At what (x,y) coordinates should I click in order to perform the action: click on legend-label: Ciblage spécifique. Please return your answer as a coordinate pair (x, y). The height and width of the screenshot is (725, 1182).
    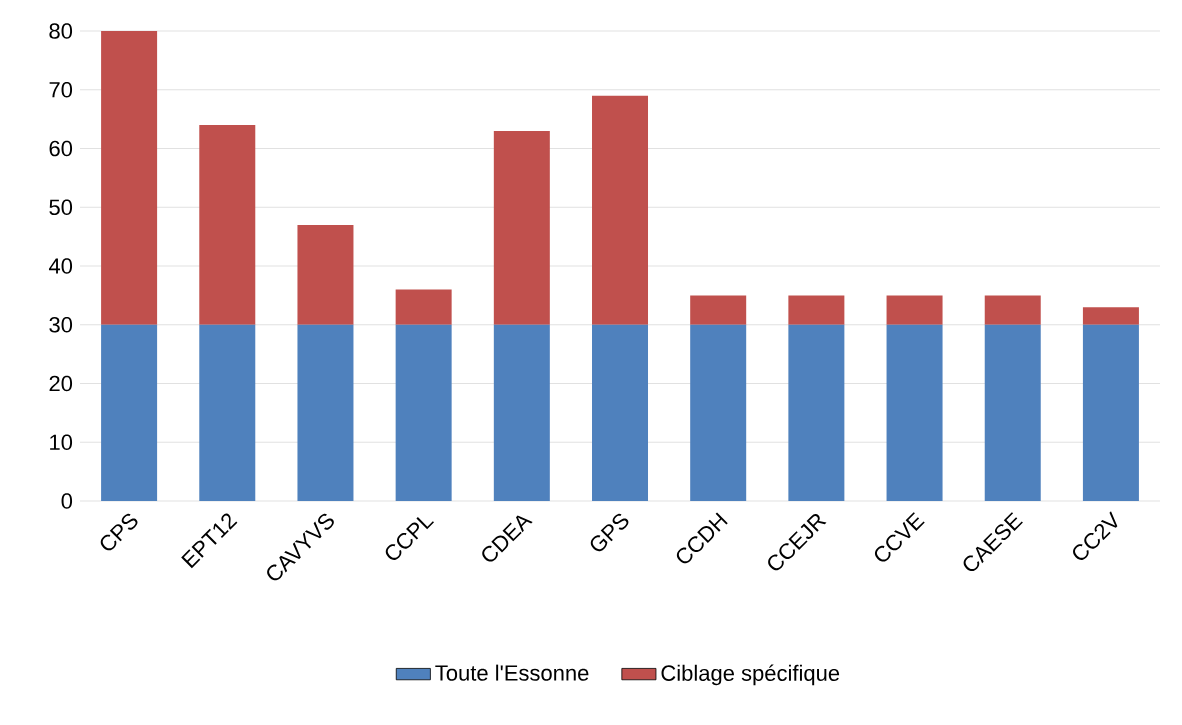
    Looking at the image, I should click on (750, 675).